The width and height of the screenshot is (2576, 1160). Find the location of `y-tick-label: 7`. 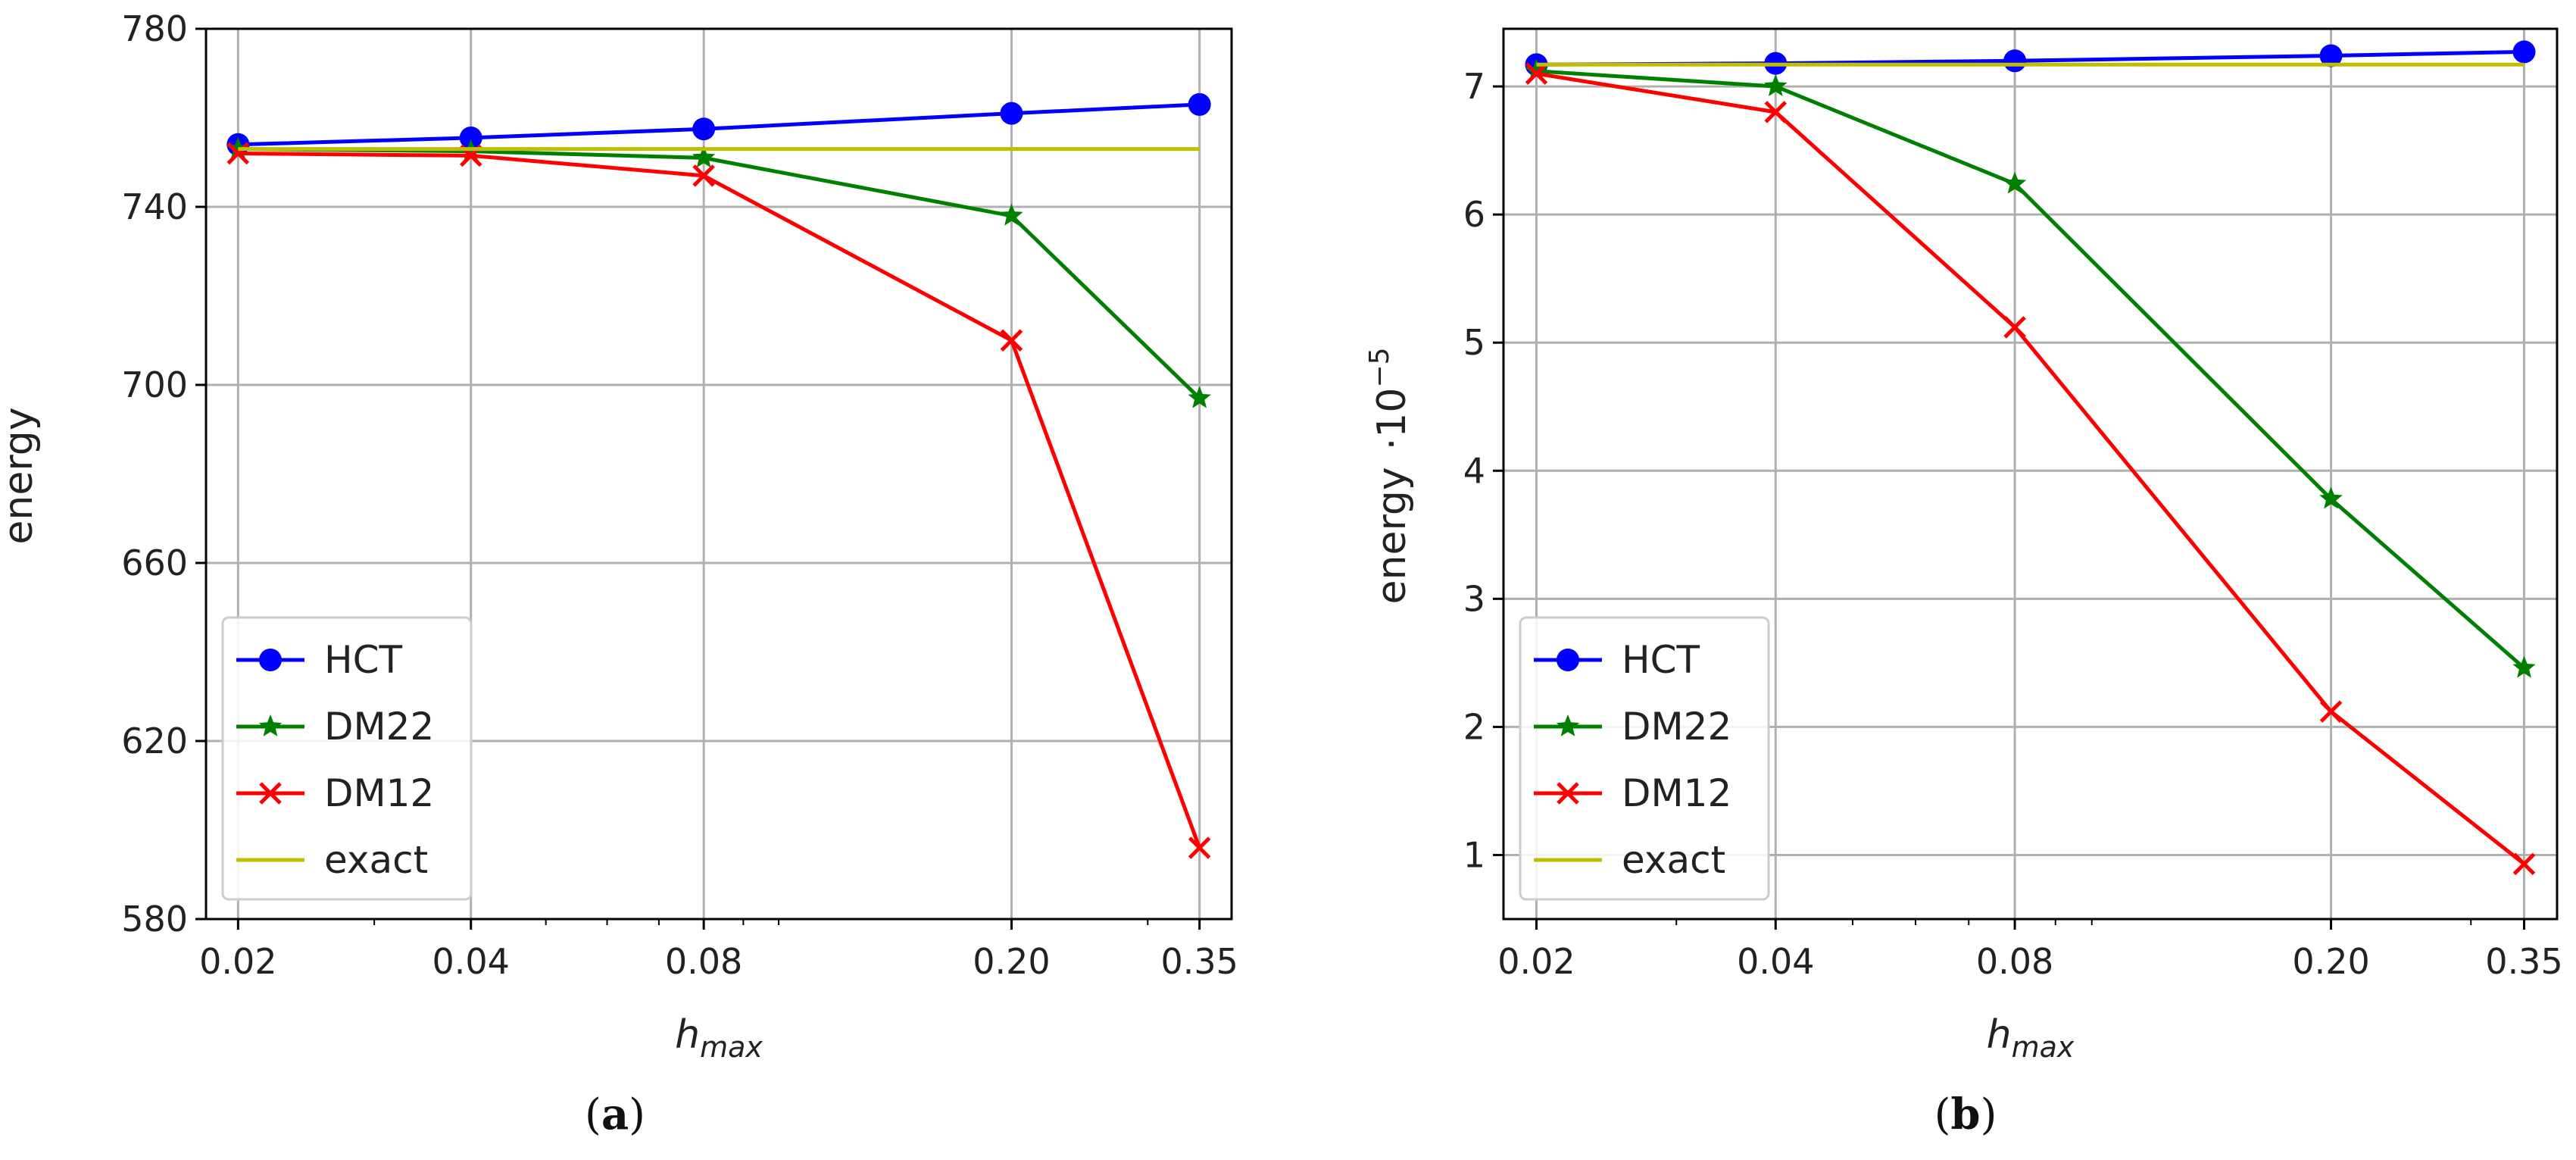

y-tick-label: 7 is located at coordinates (1474, 86).